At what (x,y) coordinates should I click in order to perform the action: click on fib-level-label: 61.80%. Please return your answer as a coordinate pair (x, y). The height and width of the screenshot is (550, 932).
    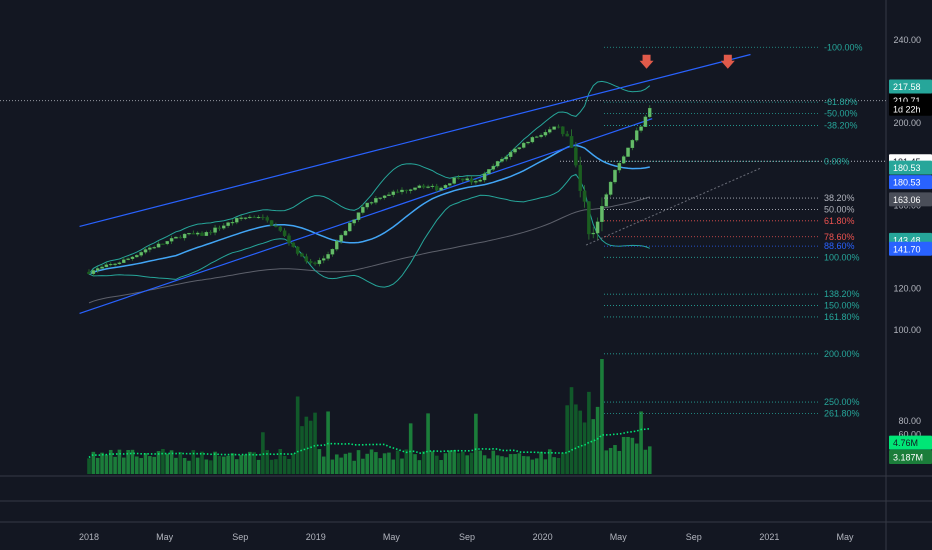
    Looking at the image, I should click on (839, 221).